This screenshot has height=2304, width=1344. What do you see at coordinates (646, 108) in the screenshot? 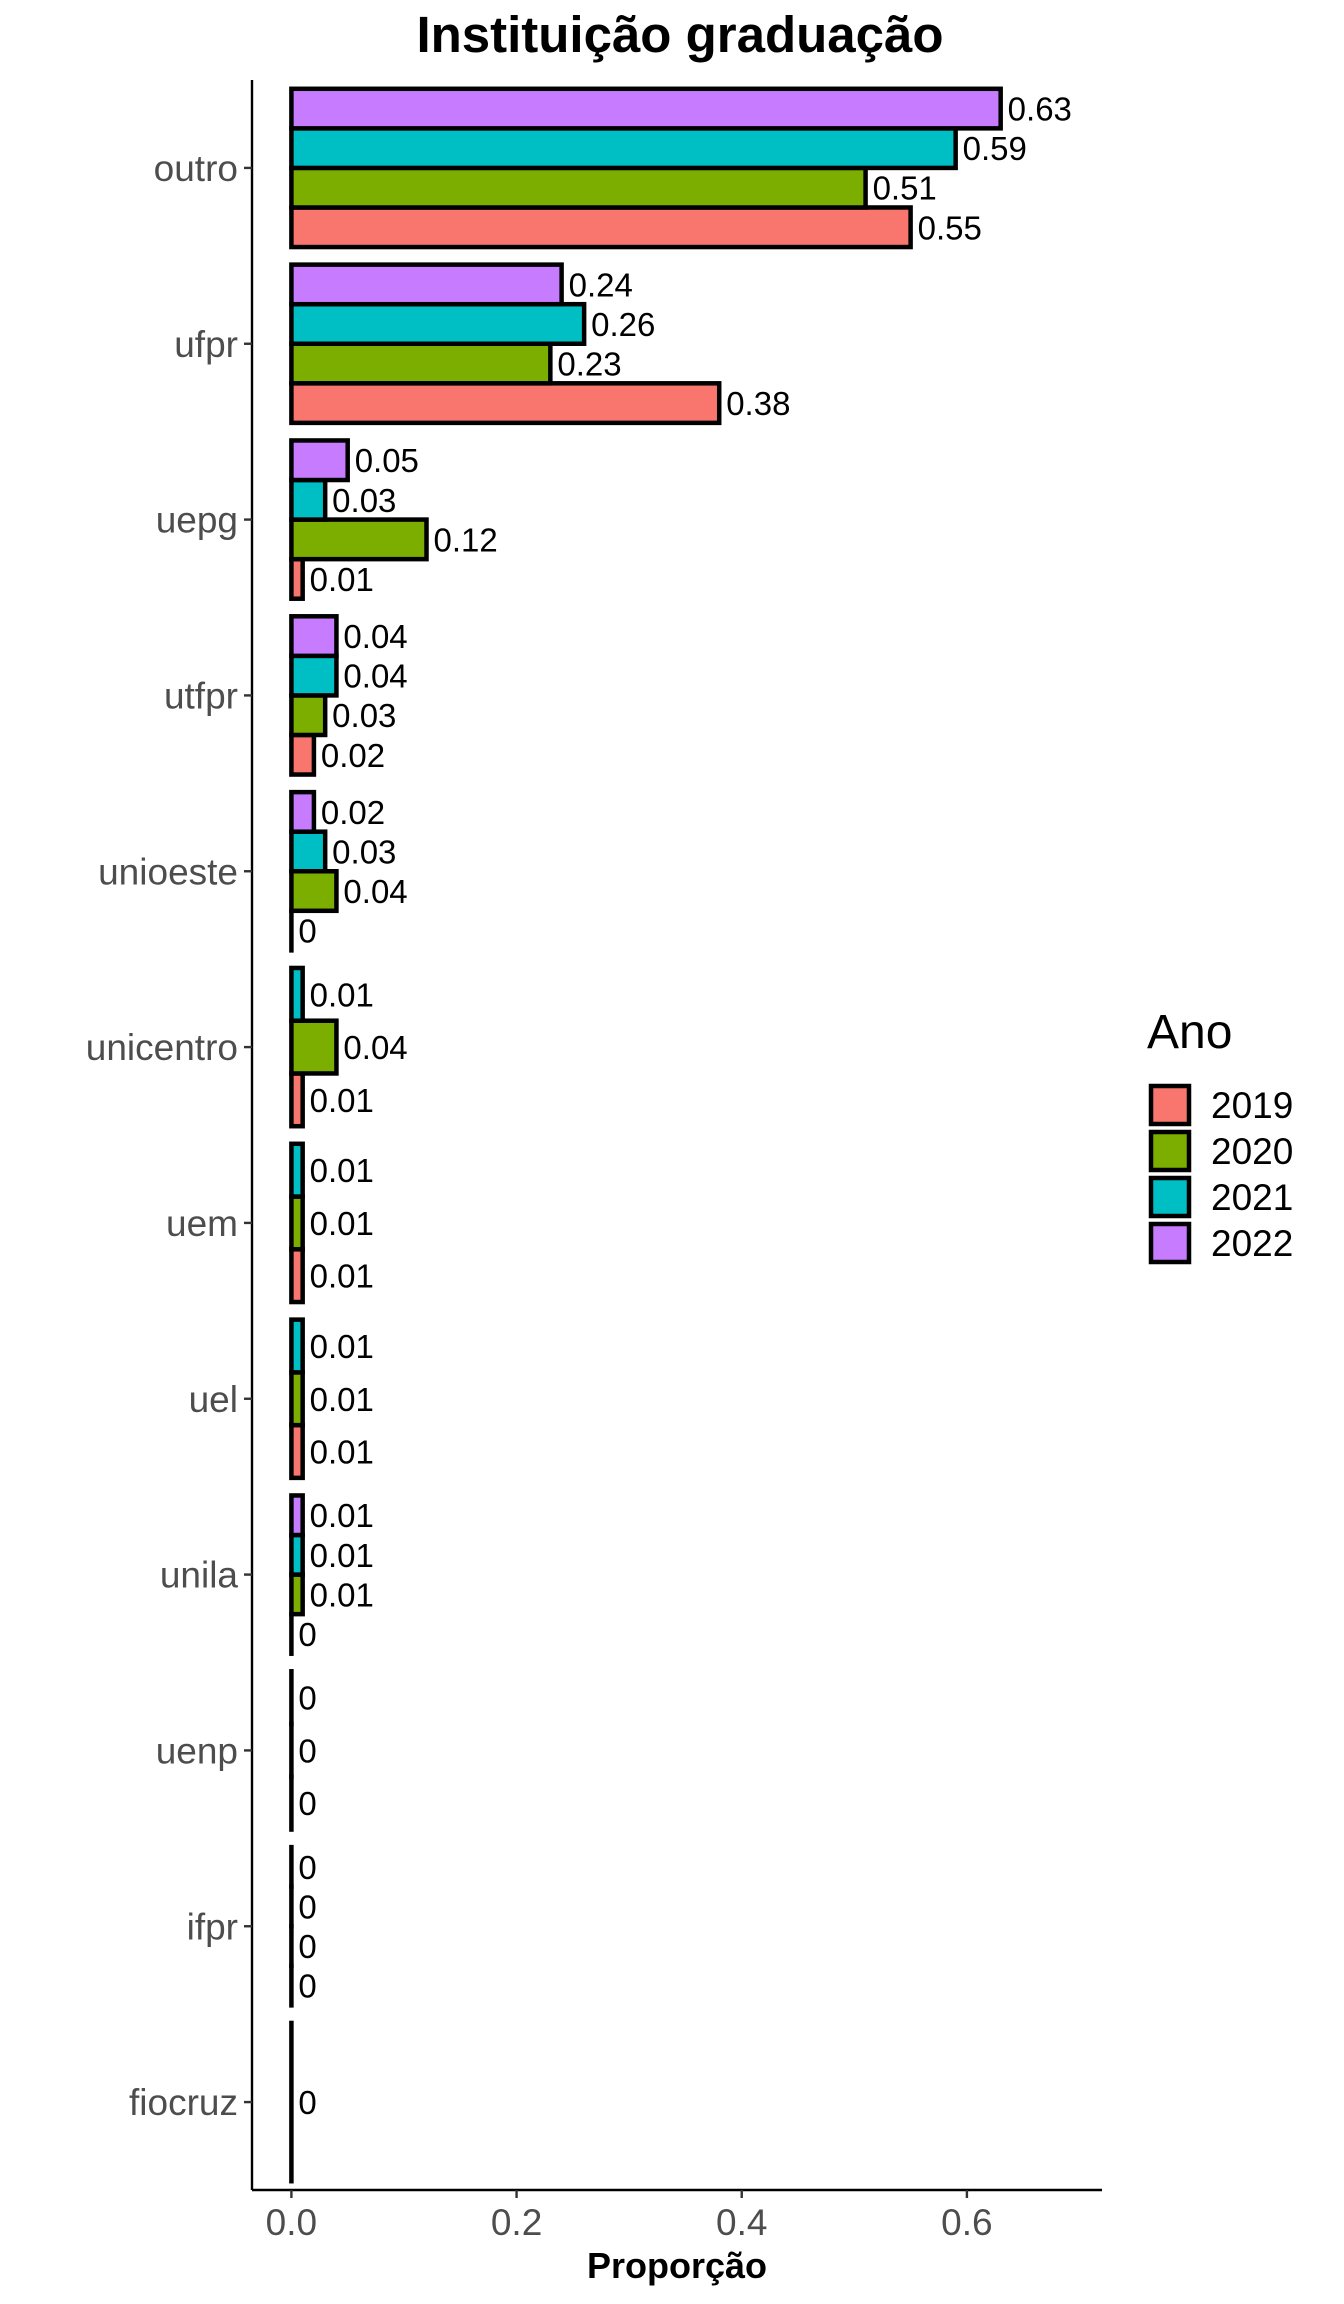
I see `bar-outro-2022` at bounding box center [646, 108].